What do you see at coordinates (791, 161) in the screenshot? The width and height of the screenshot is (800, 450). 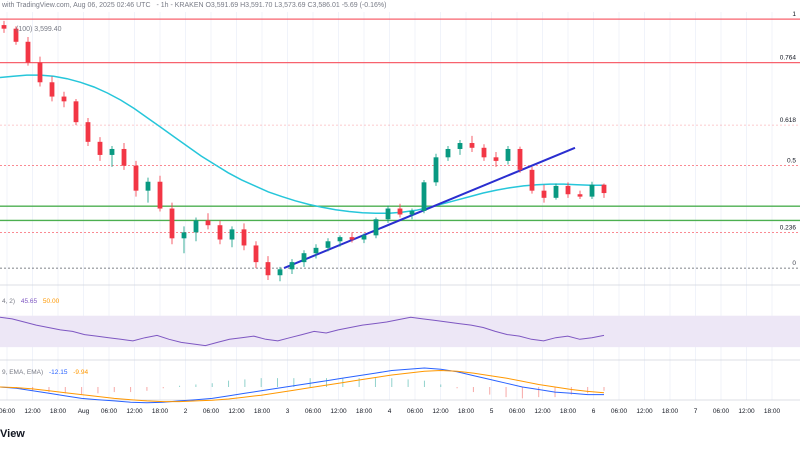 I see `fib-label: 0.5` at bounding box center [791, 161].